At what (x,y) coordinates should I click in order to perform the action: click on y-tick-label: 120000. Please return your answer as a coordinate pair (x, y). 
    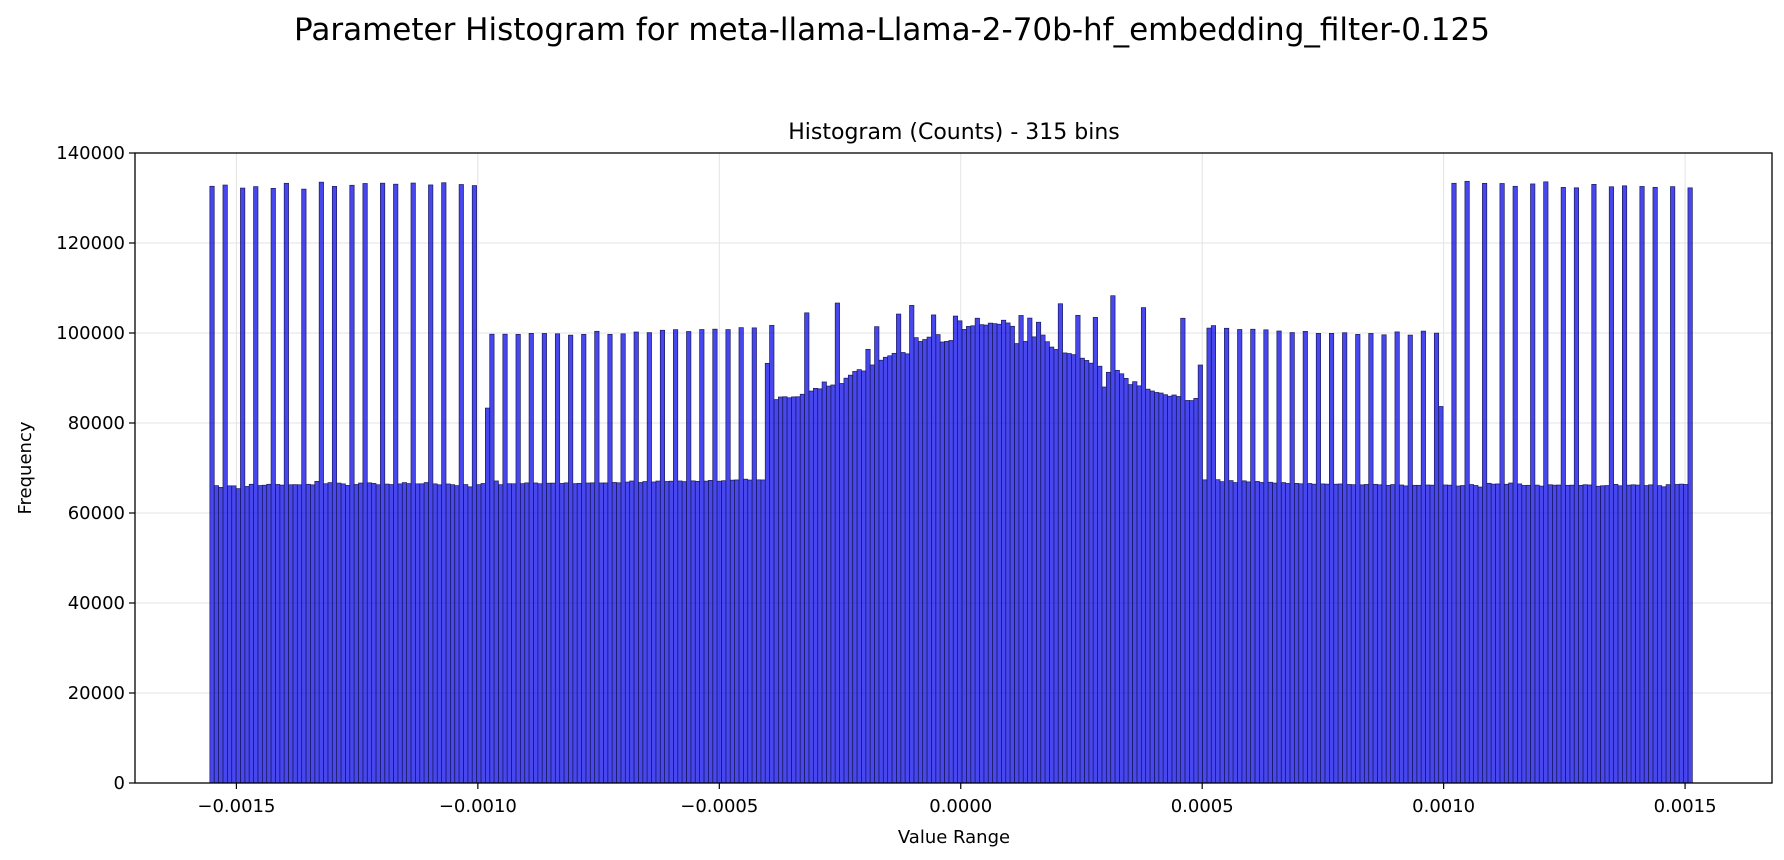
    Looking at the image, I should click on (90, 243).